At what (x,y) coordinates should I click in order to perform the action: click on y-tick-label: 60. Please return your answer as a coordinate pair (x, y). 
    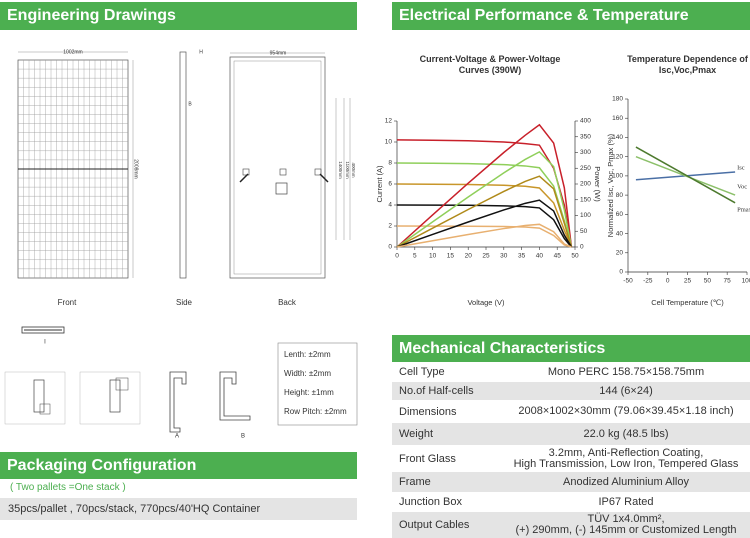
    Looking at the image, I should click on (620, 214).